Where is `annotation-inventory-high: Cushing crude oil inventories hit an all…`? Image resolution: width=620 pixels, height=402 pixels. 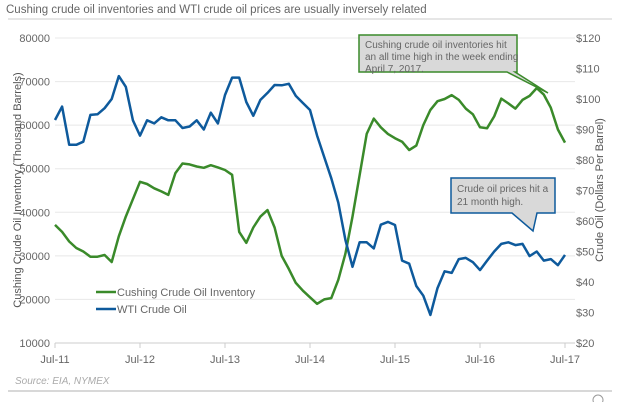 annotation-inventory-high: Cushing crude oil inventories hit an all… is located at coordinates (453, 64).